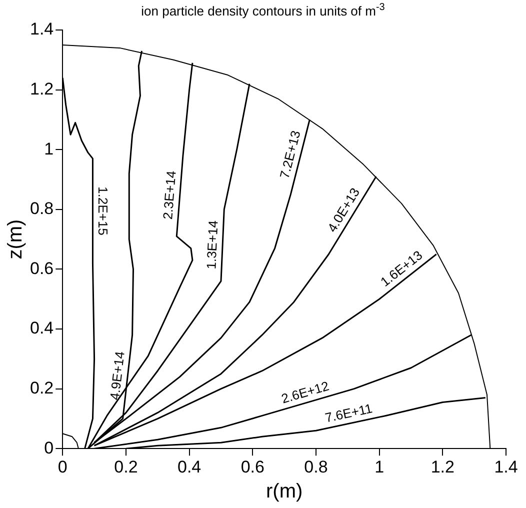 The image size is (526, 508). Describe the element at coordinates (126, 466) in the screenshot. I see `x-tick-label: 0.2` at that location.